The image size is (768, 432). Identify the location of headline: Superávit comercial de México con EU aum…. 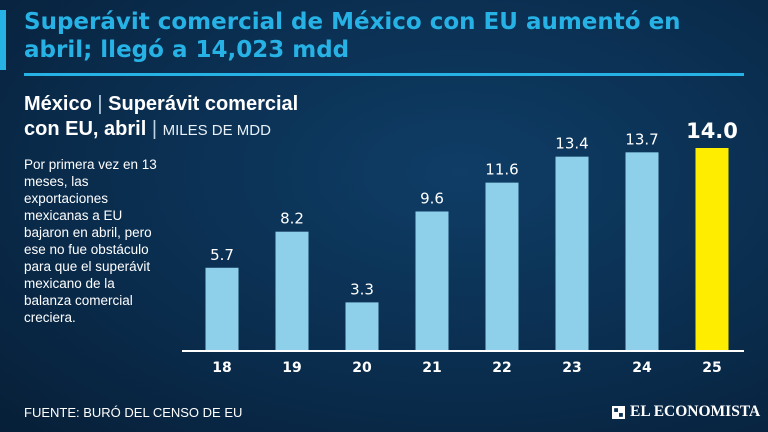
(352, 36).